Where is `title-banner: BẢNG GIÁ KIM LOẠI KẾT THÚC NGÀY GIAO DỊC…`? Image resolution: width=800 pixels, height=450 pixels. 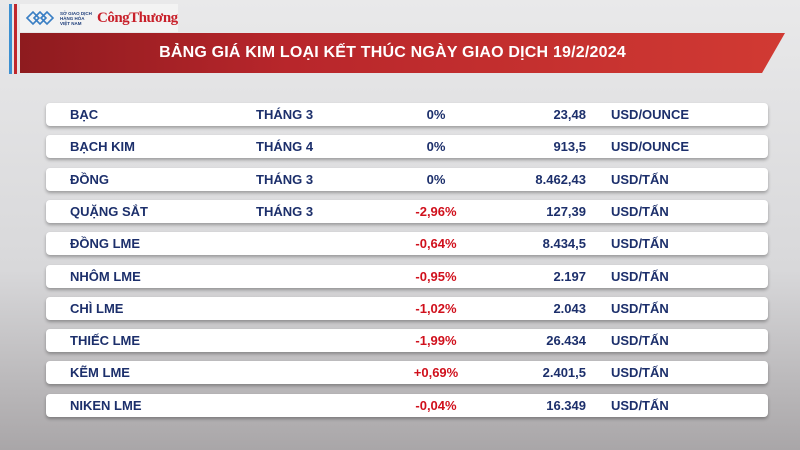 title-banner: BẢNG GIÁ KIM LOẠI KẾT THÚC NGÀY GIAO DỊC… is located at coordinates (402, 53).